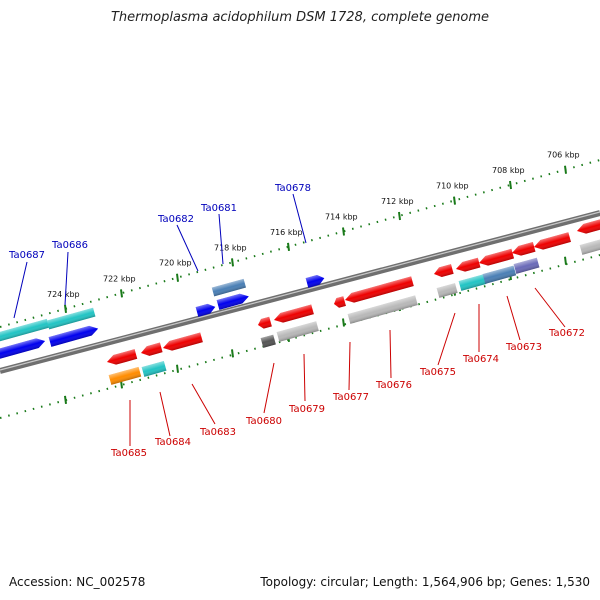 The image size is (600, 600). I want to click on gene-arrow-ta0682, so click(206, 309).